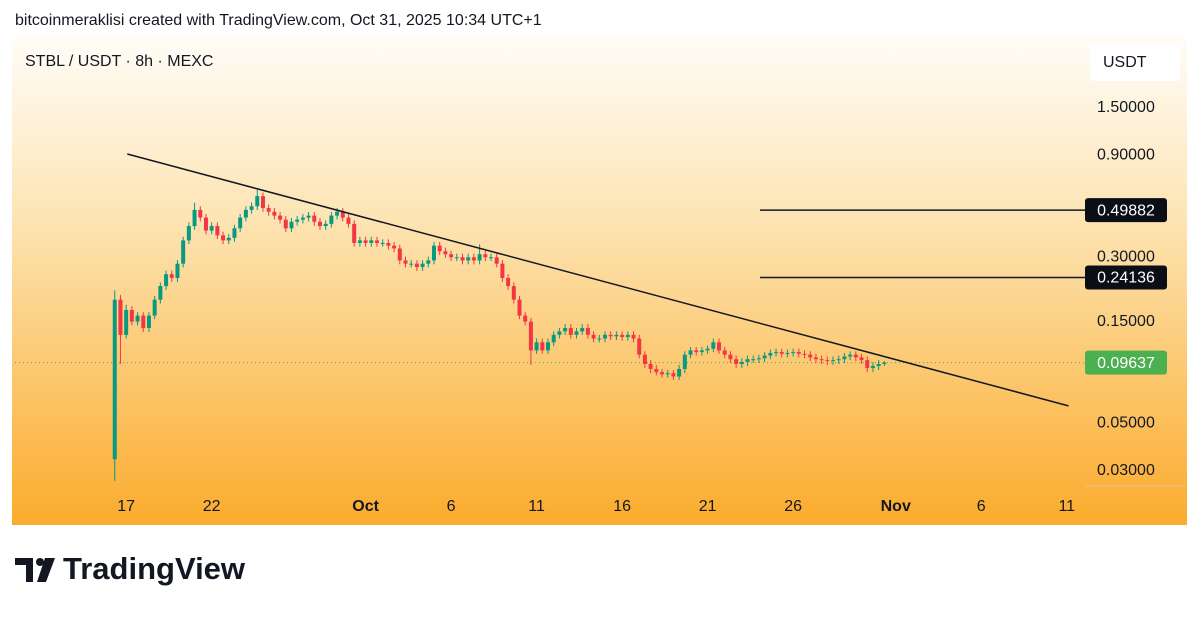 This screenshot has height=618, width=1199. Describe the element at coordinates (1126, 210) in the screenshot. I see `level-label-box` at that location.